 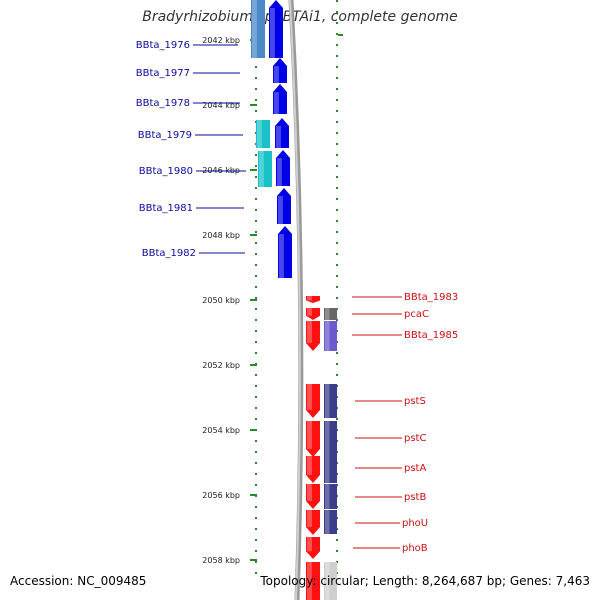 What do you see at coordinates (415, 438) in the screenshot?
I see `gene-label-pstc: pstC` at bounding box center [415, 438].